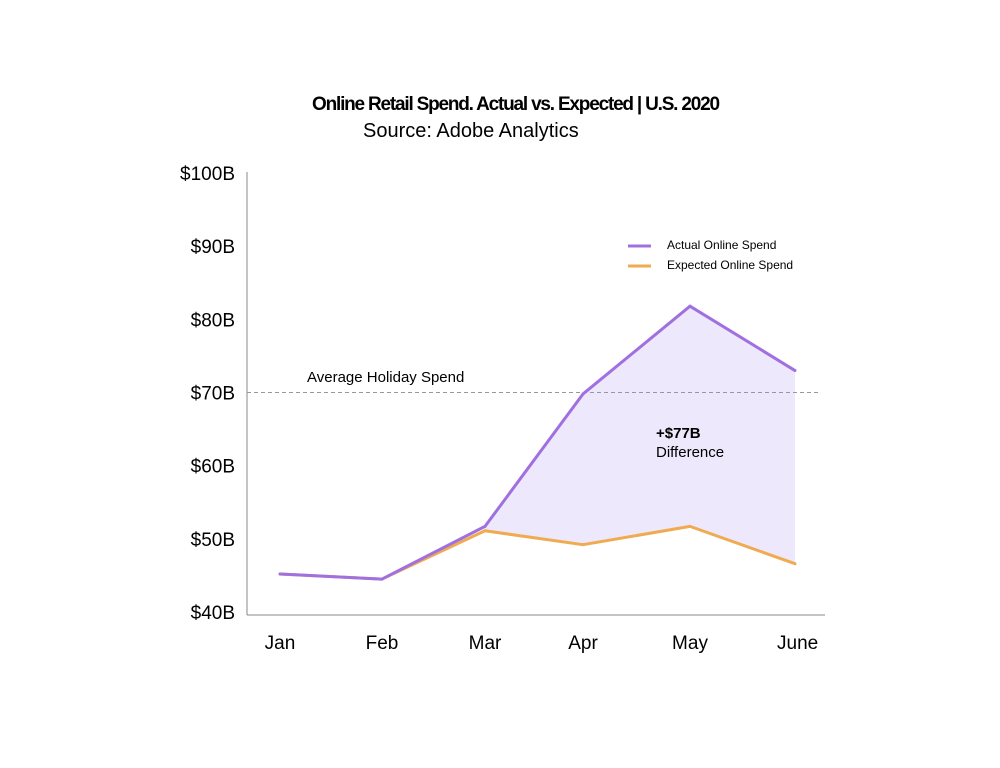  I want to click on y-tick-label: $50B, so click(213, 540).